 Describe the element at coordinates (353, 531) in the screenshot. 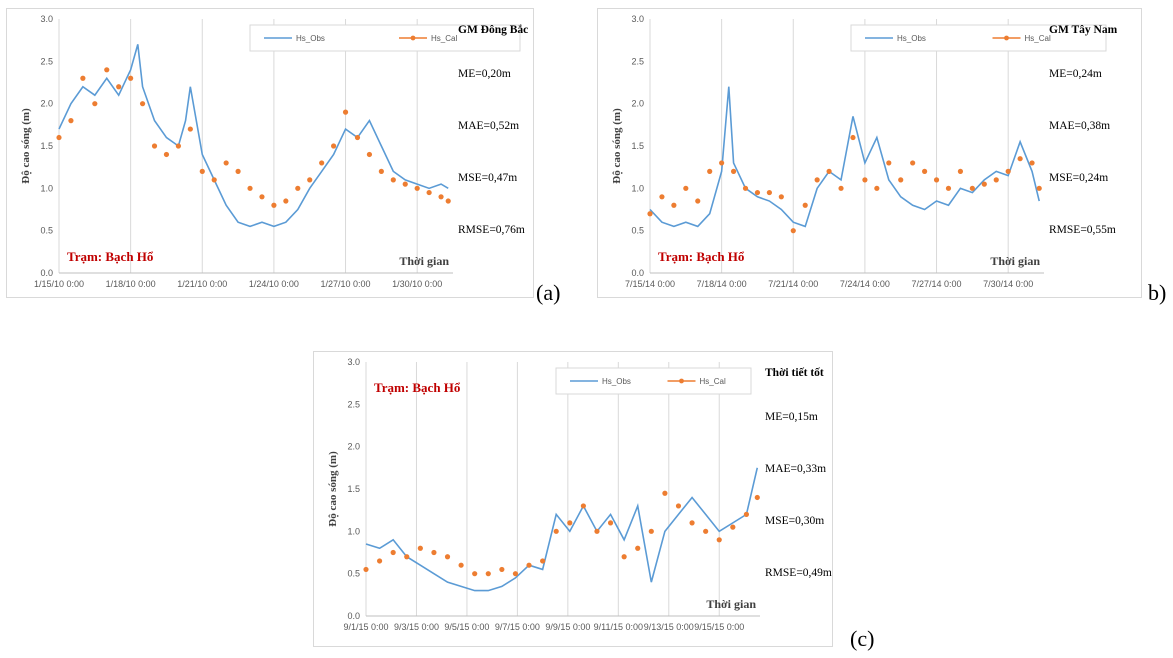

I see `y-tick-label: 1.0` at that location.